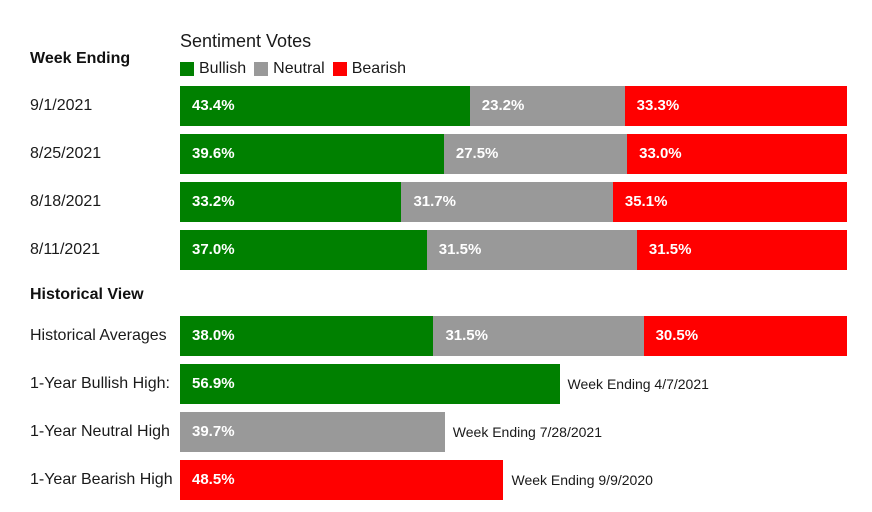 This screenshot has width=872, height=512. I want to click on row-label: 1-Year Bullish High:, so click(100, 383).